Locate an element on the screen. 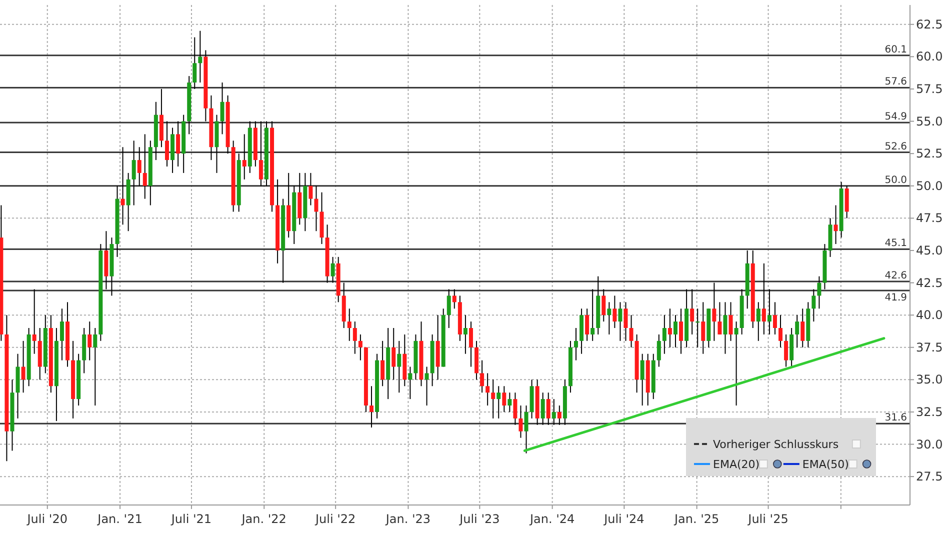 This screenshot has height=534, width=948. x-tick-label: Juli '25 is located at coordinates (767, 519).